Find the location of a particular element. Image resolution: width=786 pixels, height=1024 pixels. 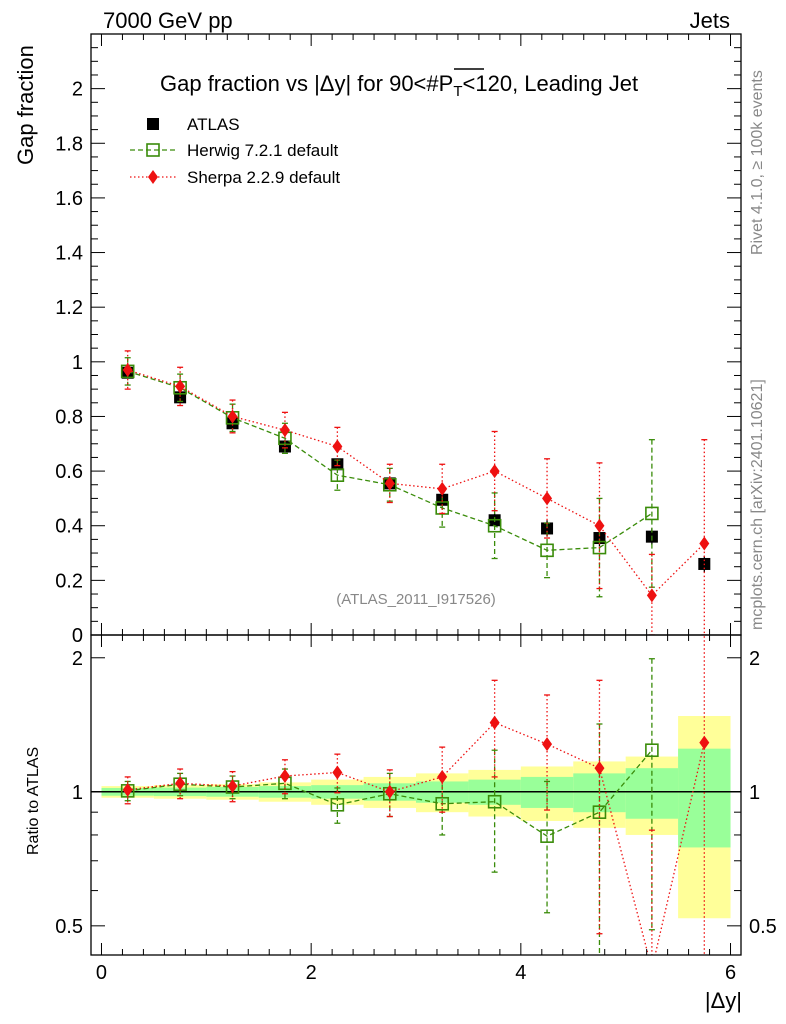

rivet-label: Rivet 4.1.0, ≥ 100k events is located at coordinates (757, 162).